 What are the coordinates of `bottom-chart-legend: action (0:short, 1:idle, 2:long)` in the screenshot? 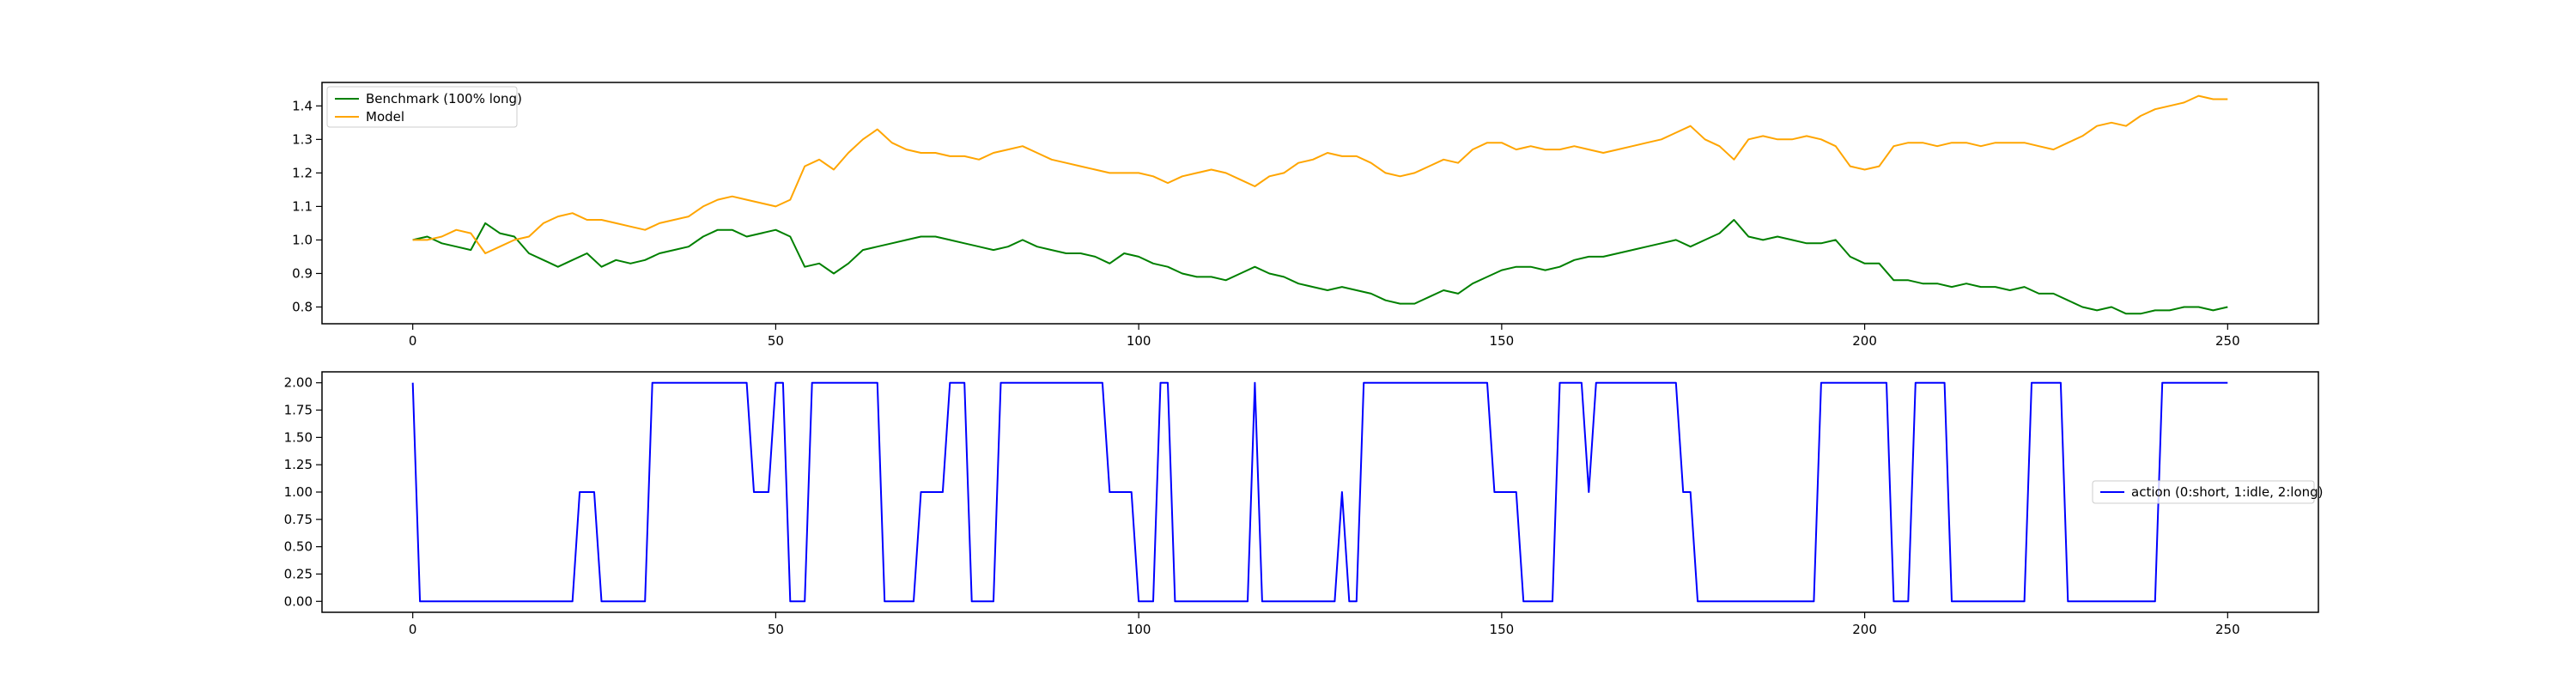 It's located at (2208, 492).